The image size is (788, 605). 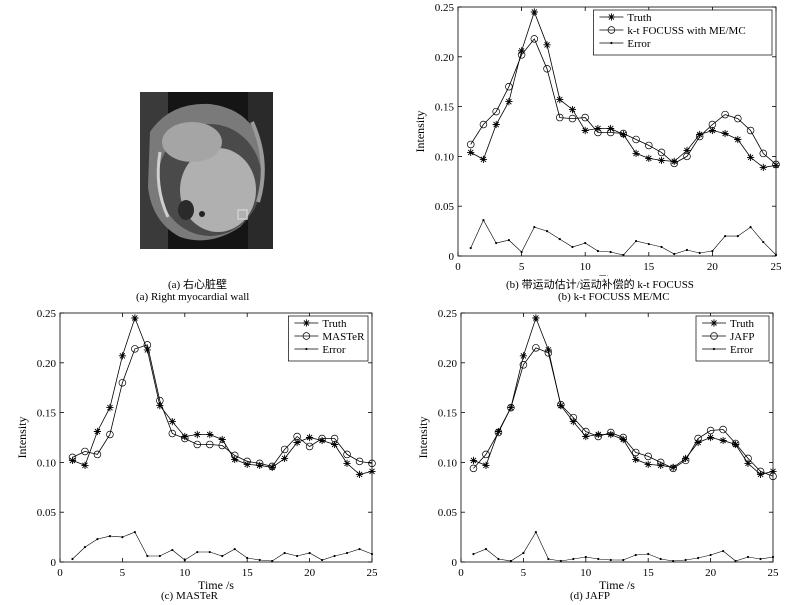 What do you see at coordinates (47, 513) in the screenshot?
I see `y-tick-label: 0.05` at bounding box center [47, 513].